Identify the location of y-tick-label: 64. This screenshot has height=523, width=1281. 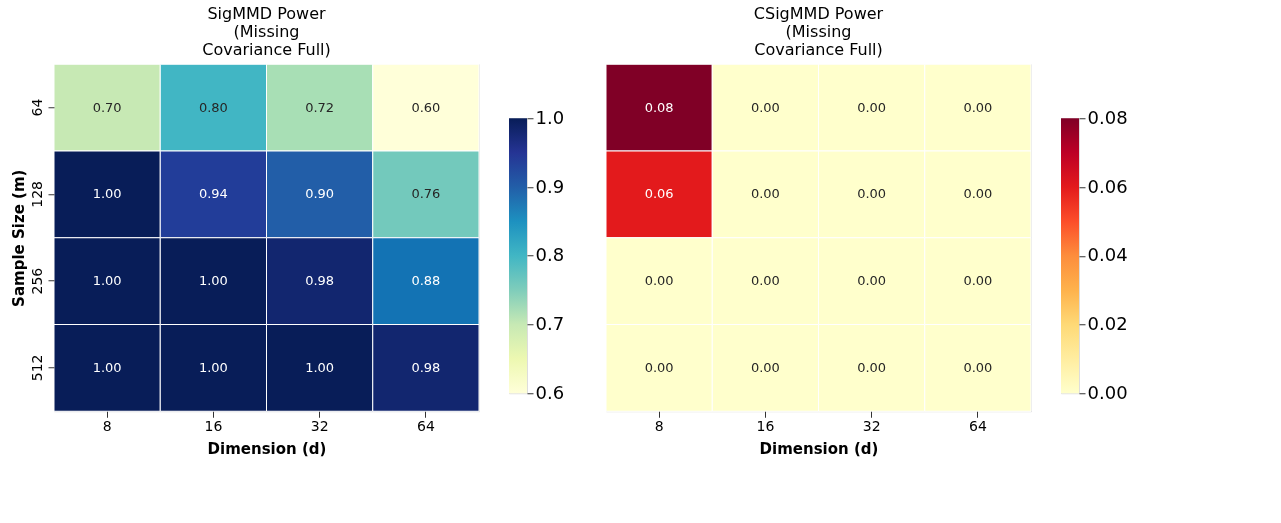
(36, 107).